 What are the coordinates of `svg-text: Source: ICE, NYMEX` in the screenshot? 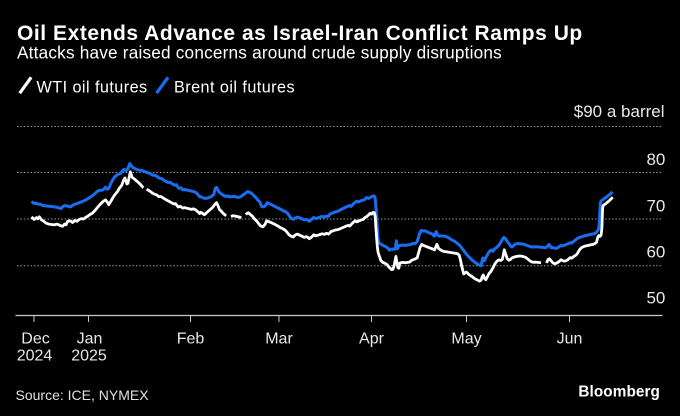 It's located at (83, 395).